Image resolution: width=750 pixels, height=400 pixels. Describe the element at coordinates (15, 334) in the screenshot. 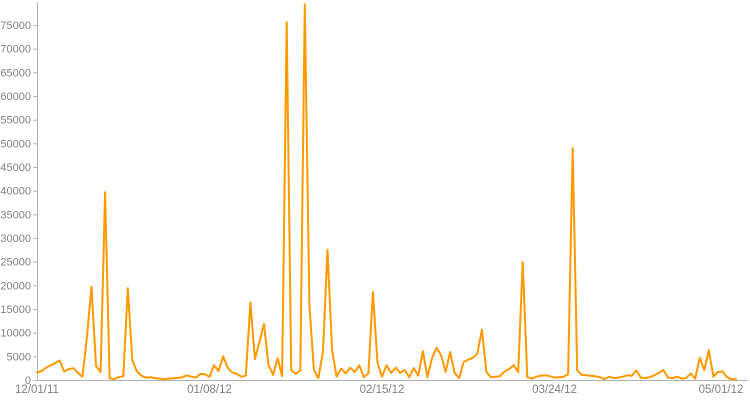

I see `y-axis-tick-label: 10000` at that location.